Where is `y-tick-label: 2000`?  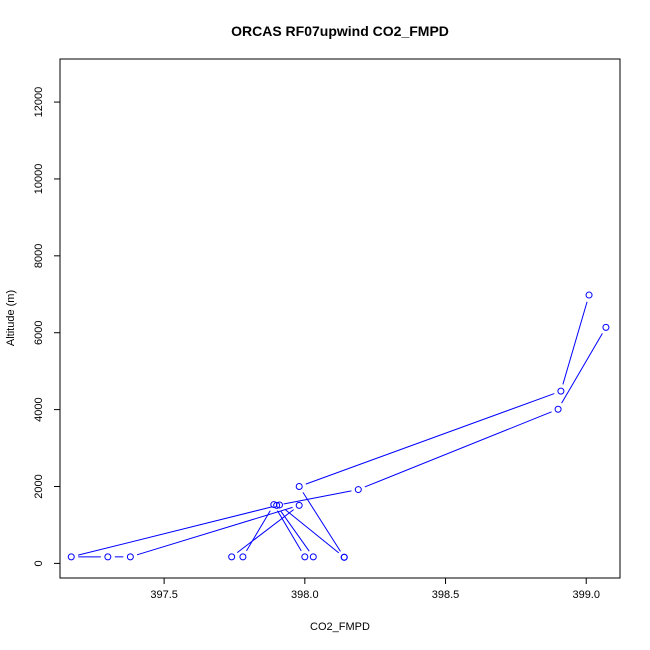
y-tick-label: 2000 is located at coordinates (39, 486).